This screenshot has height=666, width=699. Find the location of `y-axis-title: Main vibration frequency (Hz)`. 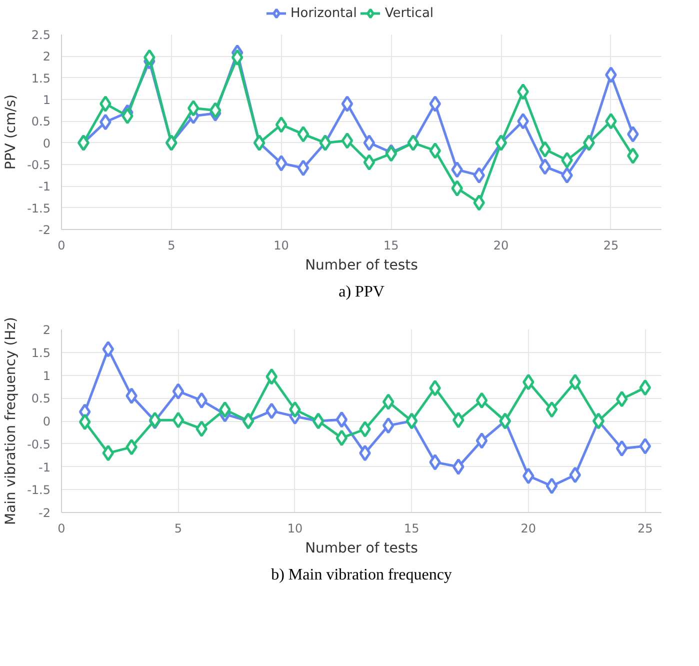

y-axis-title: Main vibration frequency (Hz) is located at coordinates (11, 420).